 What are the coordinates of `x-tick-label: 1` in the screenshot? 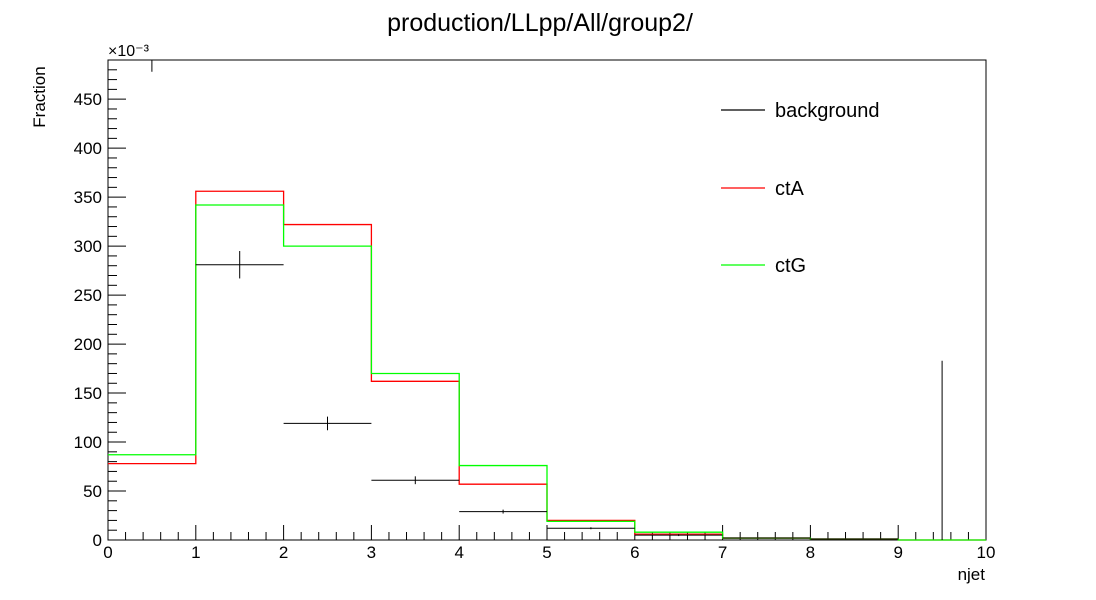 It's located at (195, 552).